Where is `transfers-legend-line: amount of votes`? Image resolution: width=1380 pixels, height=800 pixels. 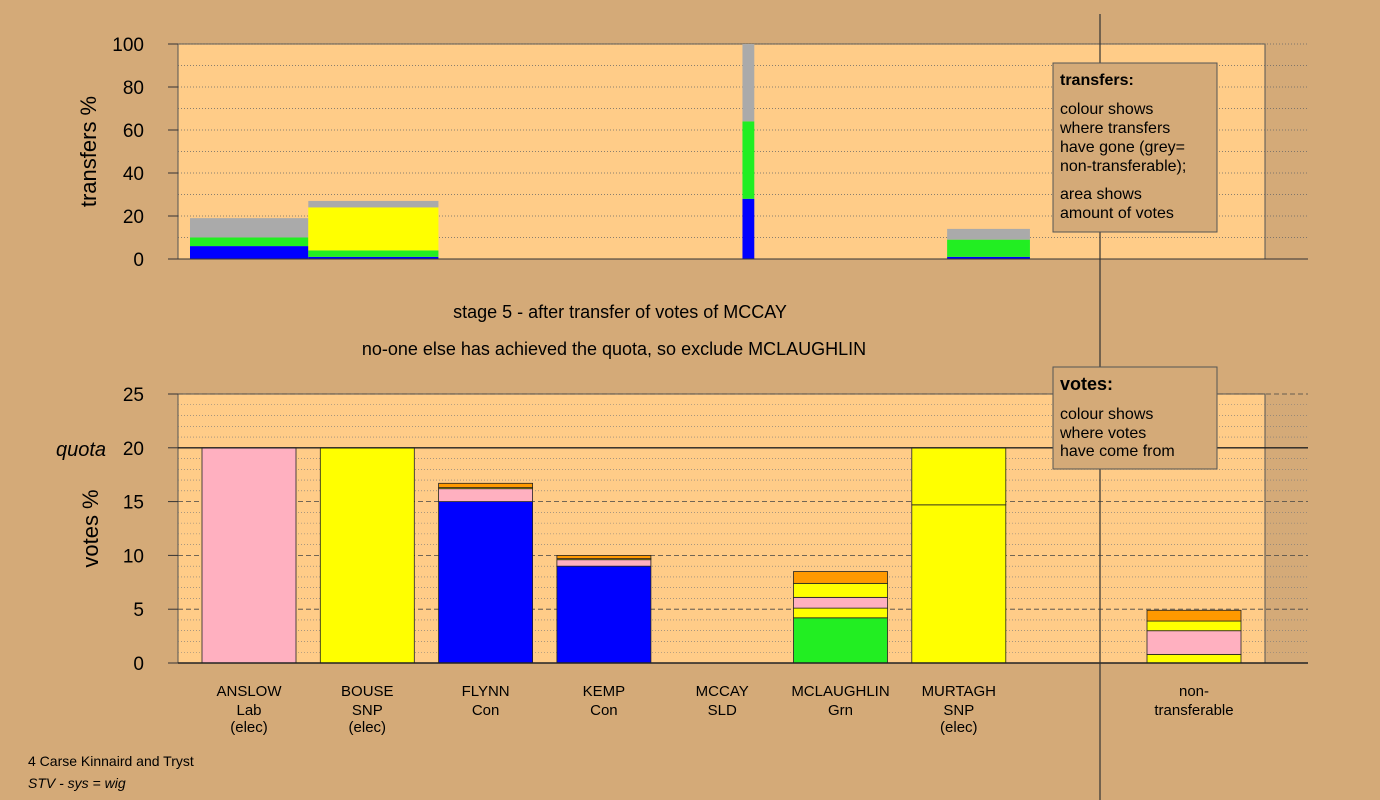
transfers-legend-line: amount of votes is located at coordinates (1117, 213).